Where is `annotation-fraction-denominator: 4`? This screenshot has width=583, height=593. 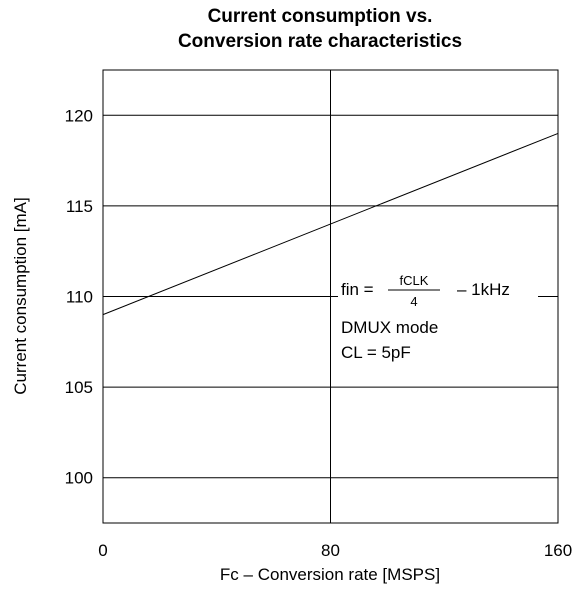
annotation-fraction-denominator: 4 is located at coordinates (413, 301).